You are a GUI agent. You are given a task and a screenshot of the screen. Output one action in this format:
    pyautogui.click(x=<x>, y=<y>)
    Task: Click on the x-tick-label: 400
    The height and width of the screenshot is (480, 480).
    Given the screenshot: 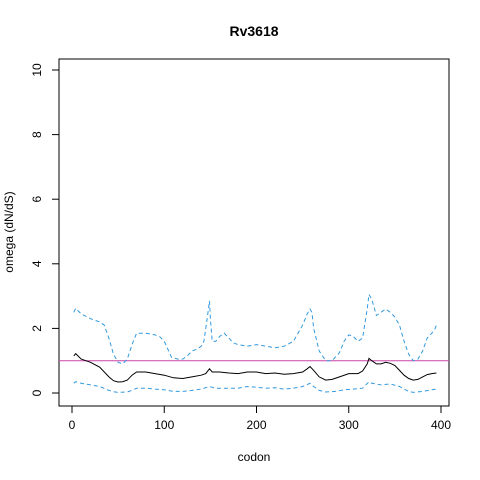 What is the action you would take?
    pyautogui.click(x=441, y=425)
    